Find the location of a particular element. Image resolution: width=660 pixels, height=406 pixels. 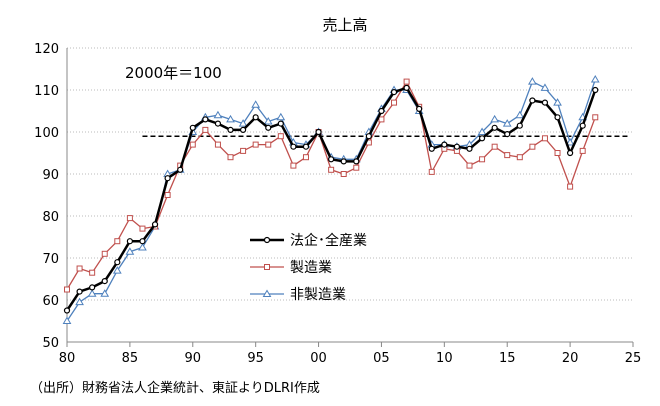

x-tick-label: 05 is located at coordinates (381, 358).